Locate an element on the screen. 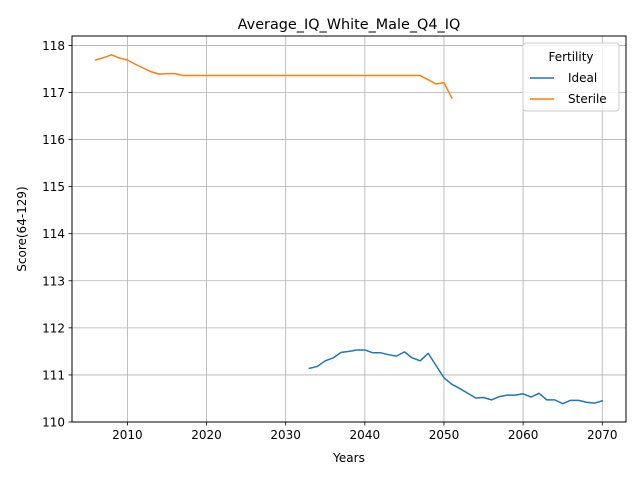  legend-label-ideal: Ideal is located at coordinates (582, 78).